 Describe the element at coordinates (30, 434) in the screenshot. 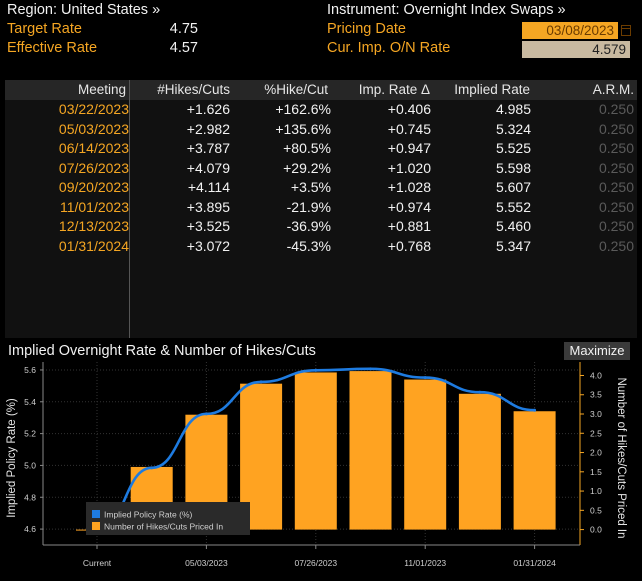

I see `left-axis-tick-label: 5.2` at that location.